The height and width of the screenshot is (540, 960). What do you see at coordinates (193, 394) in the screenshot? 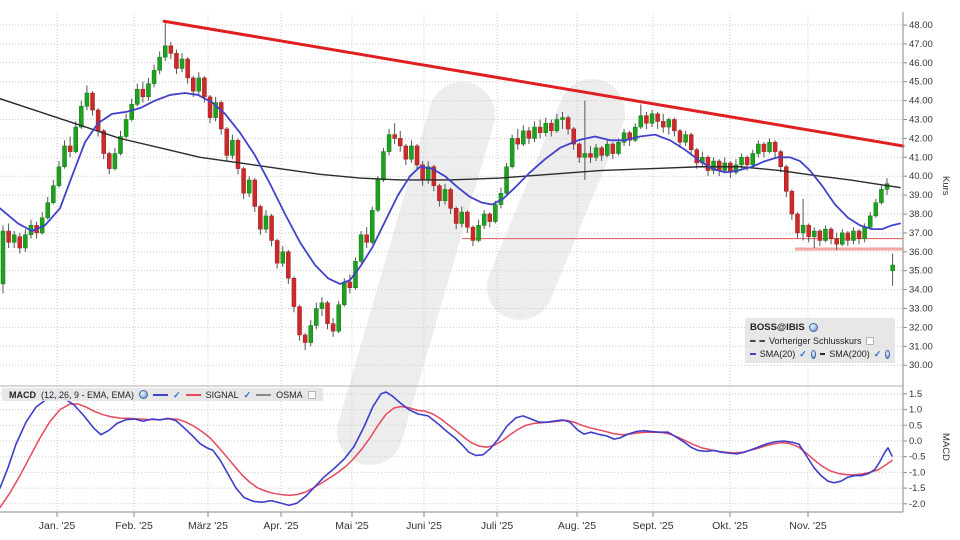
I see `signal-line-sample` at bounding box center [193, 394].